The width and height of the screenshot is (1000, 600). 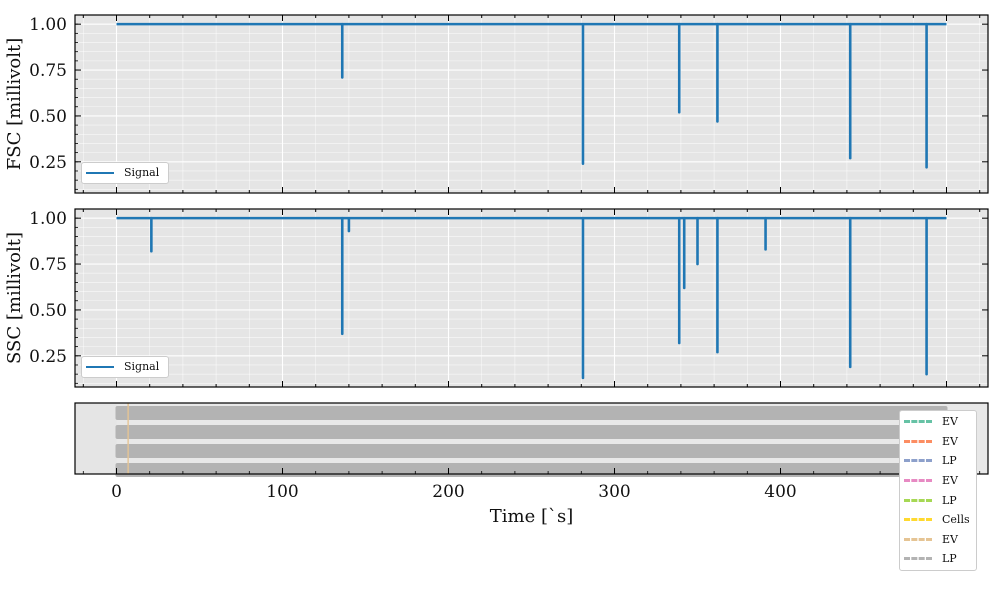 I want to click on events-background-band, so click(x=96, y=438).